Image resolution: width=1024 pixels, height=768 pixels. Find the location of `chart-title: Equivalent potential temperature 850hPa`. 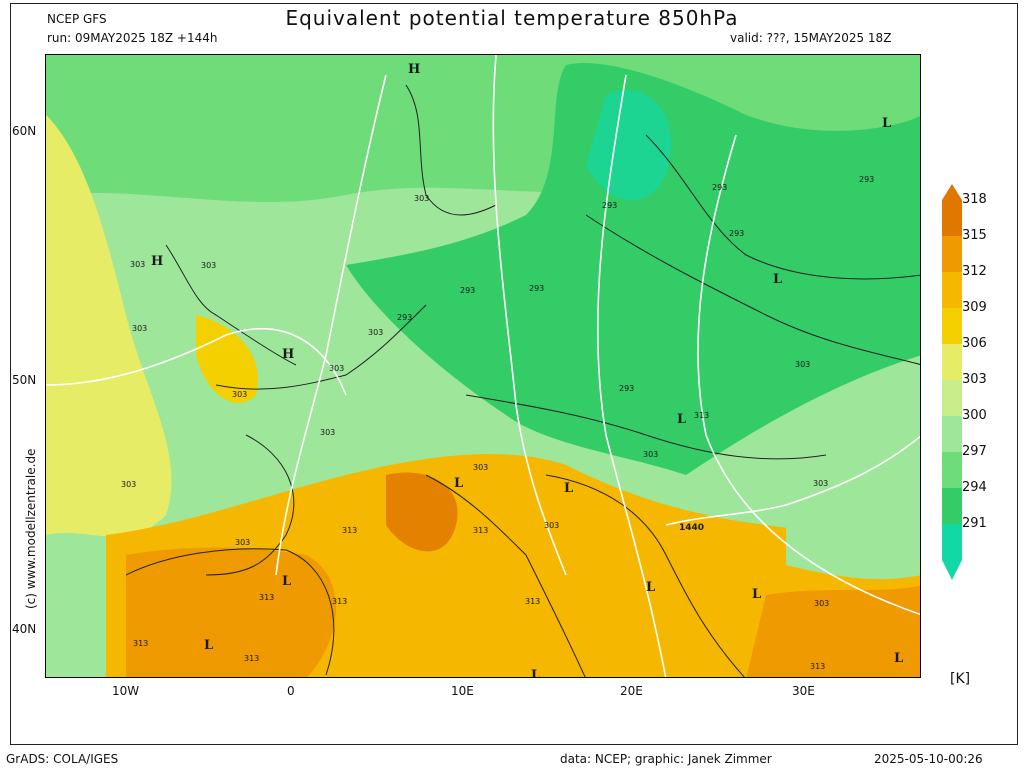

chart-title: Equivalent potential temperature 850hPa is located at coordinates (512, 18).